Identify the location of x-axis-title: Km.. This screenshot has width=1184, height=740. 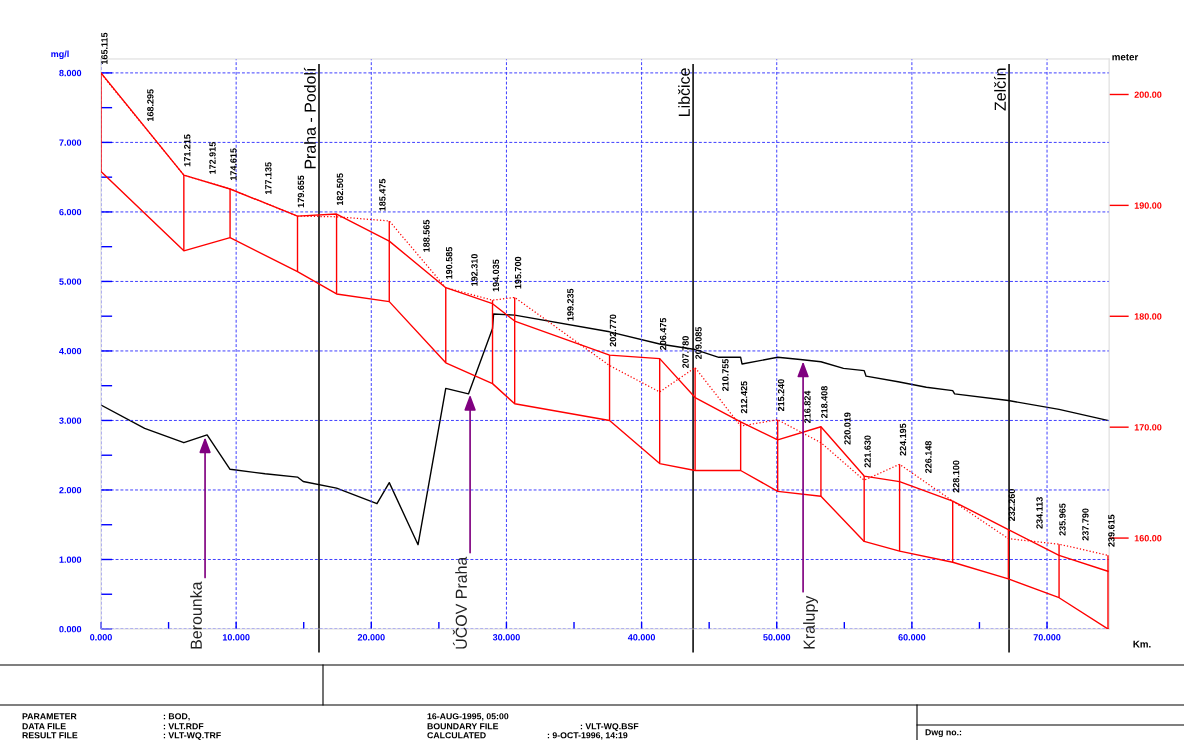
(1142, 644).